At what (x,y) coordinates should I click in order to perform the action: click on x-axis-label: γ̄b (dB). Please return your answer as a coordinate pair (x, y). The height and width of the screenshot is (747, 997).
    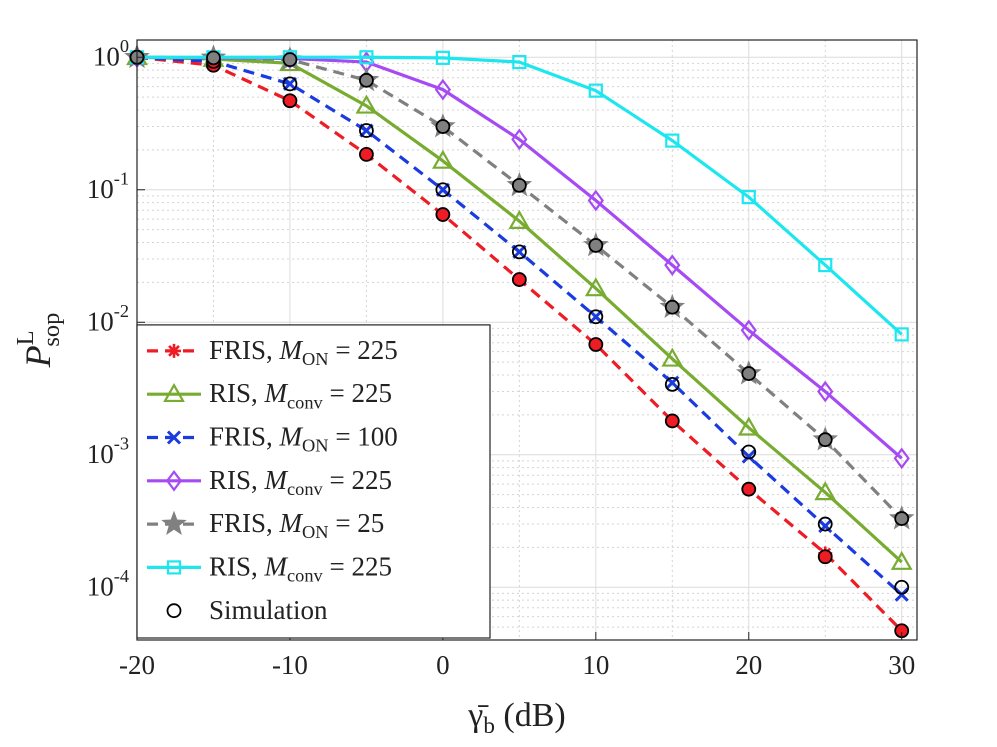
    Looking at the image, I should click on (516, 718).